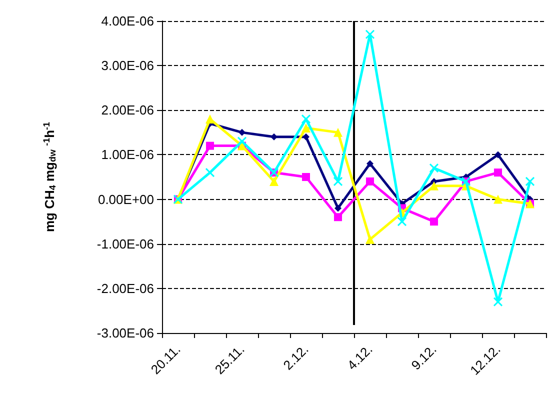  Describe the element at coordinates (125, 244) in the screenshot. I see `y-tick-label: -1.00E-06` at that location.